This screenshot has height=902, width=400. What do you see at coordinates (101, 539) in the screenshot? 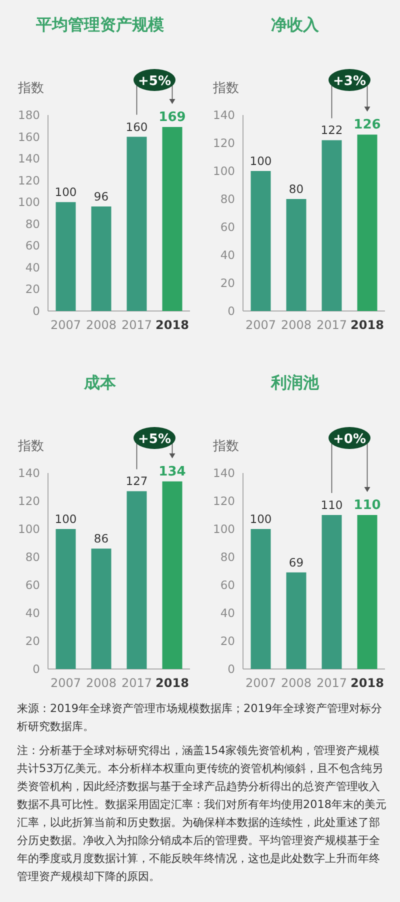
I see `data-label: 86` at bounding box center [101, 539].